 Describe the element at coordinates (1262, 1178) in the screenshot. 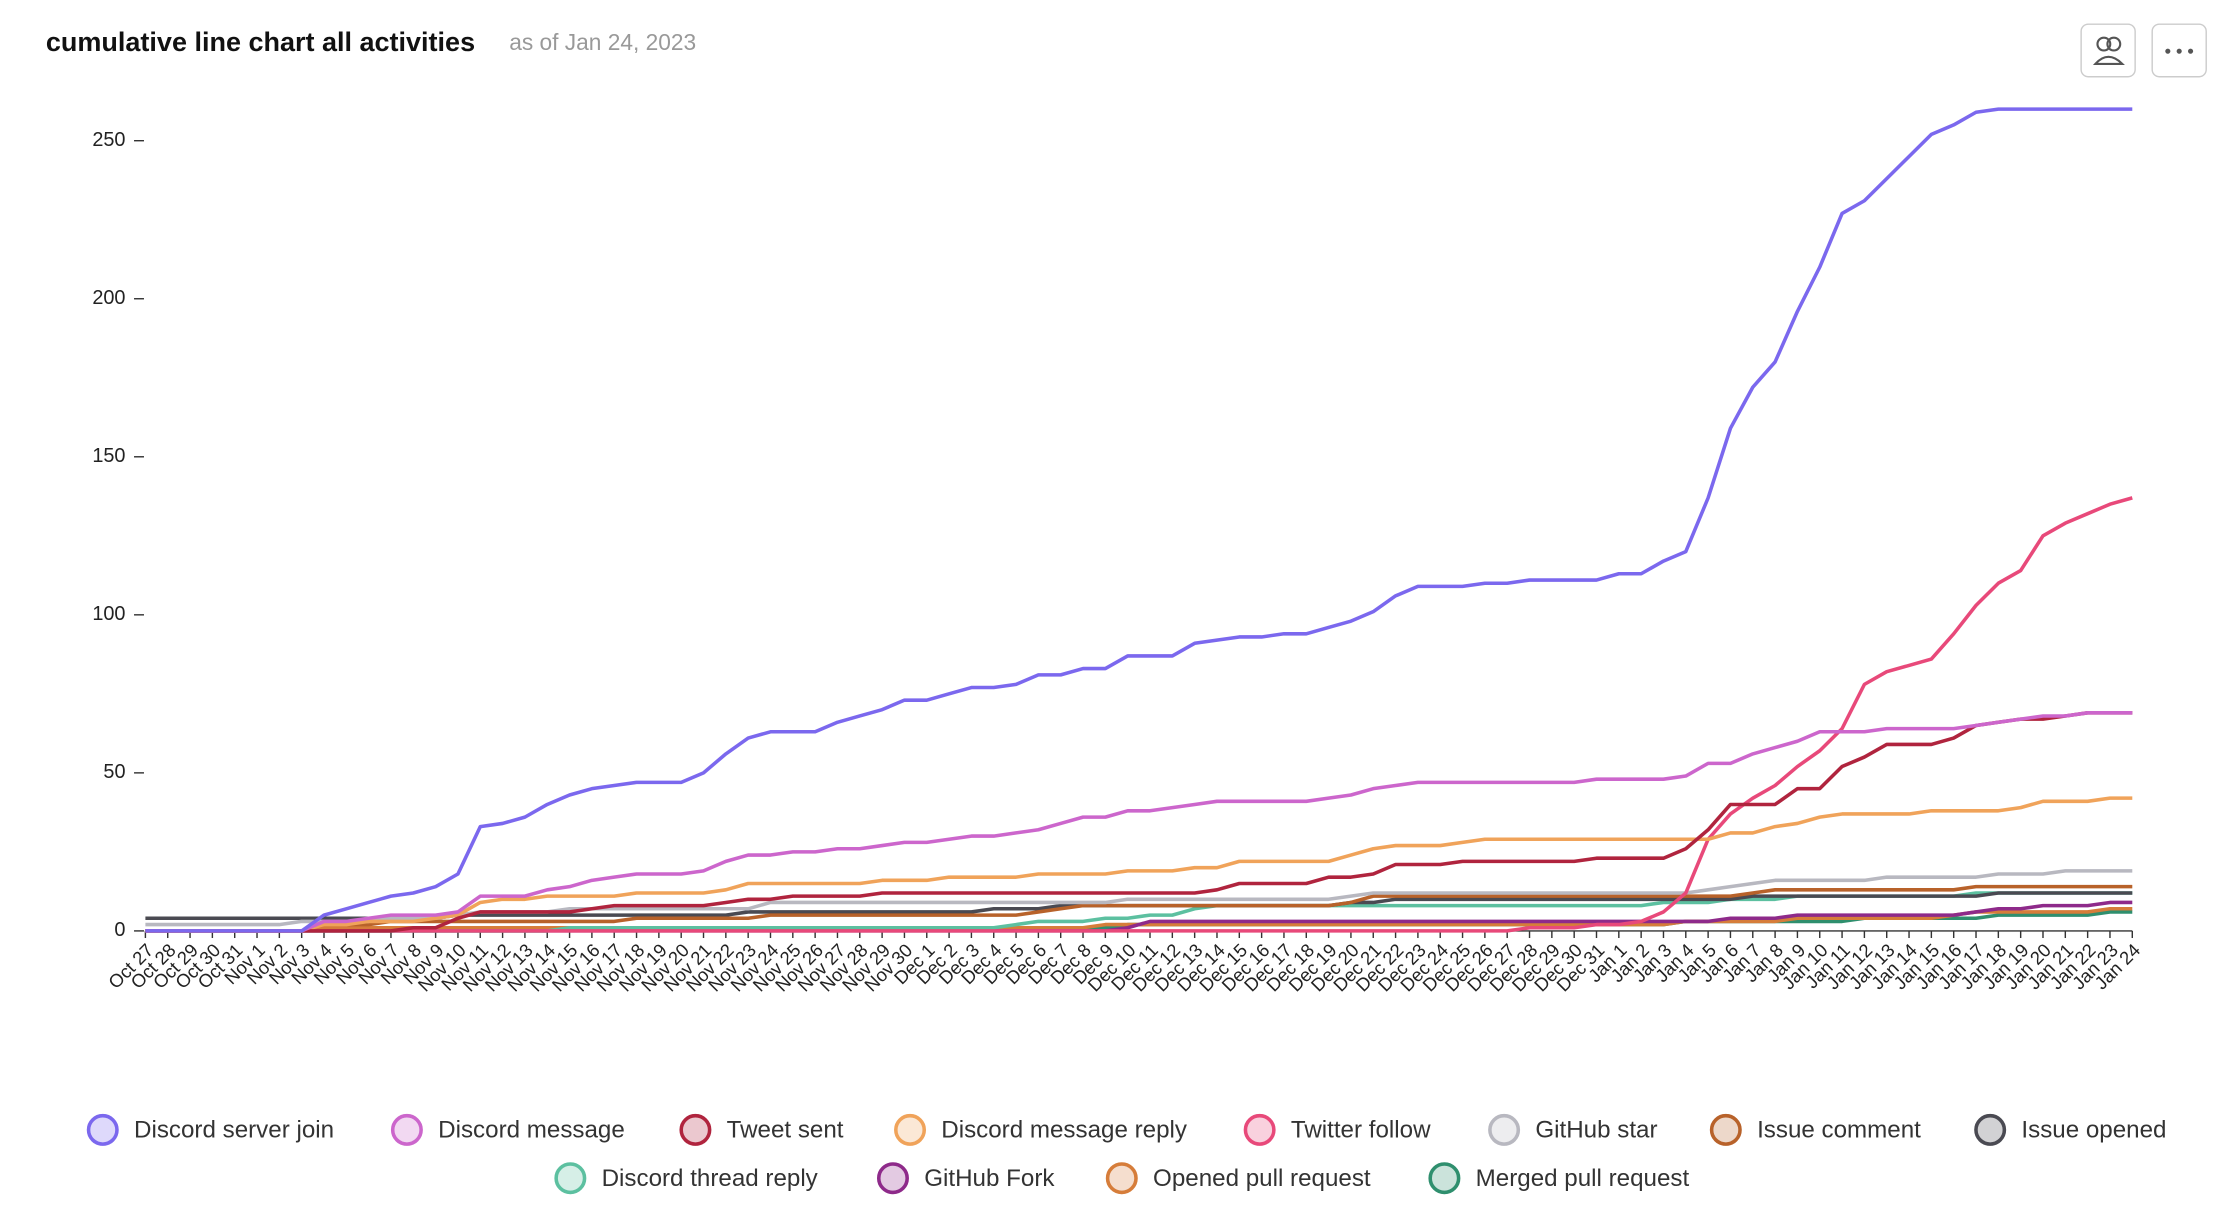

I see `legend-label: Opened pull request` at that location.